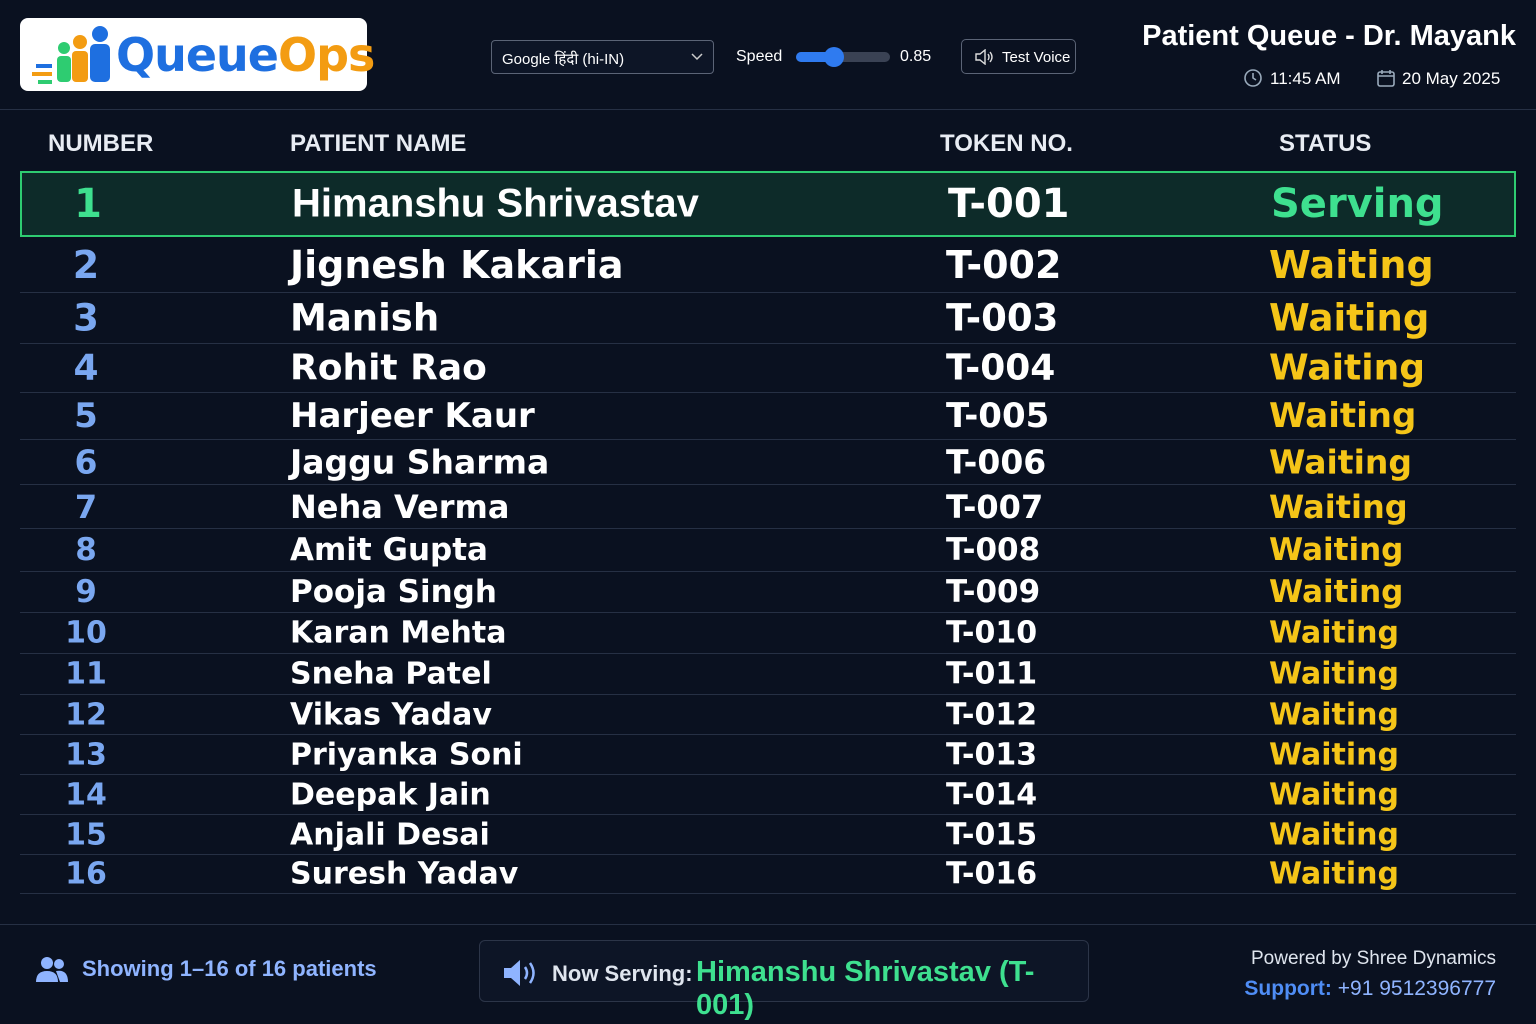  I want to click on row-number: 5, so click(86, 416).